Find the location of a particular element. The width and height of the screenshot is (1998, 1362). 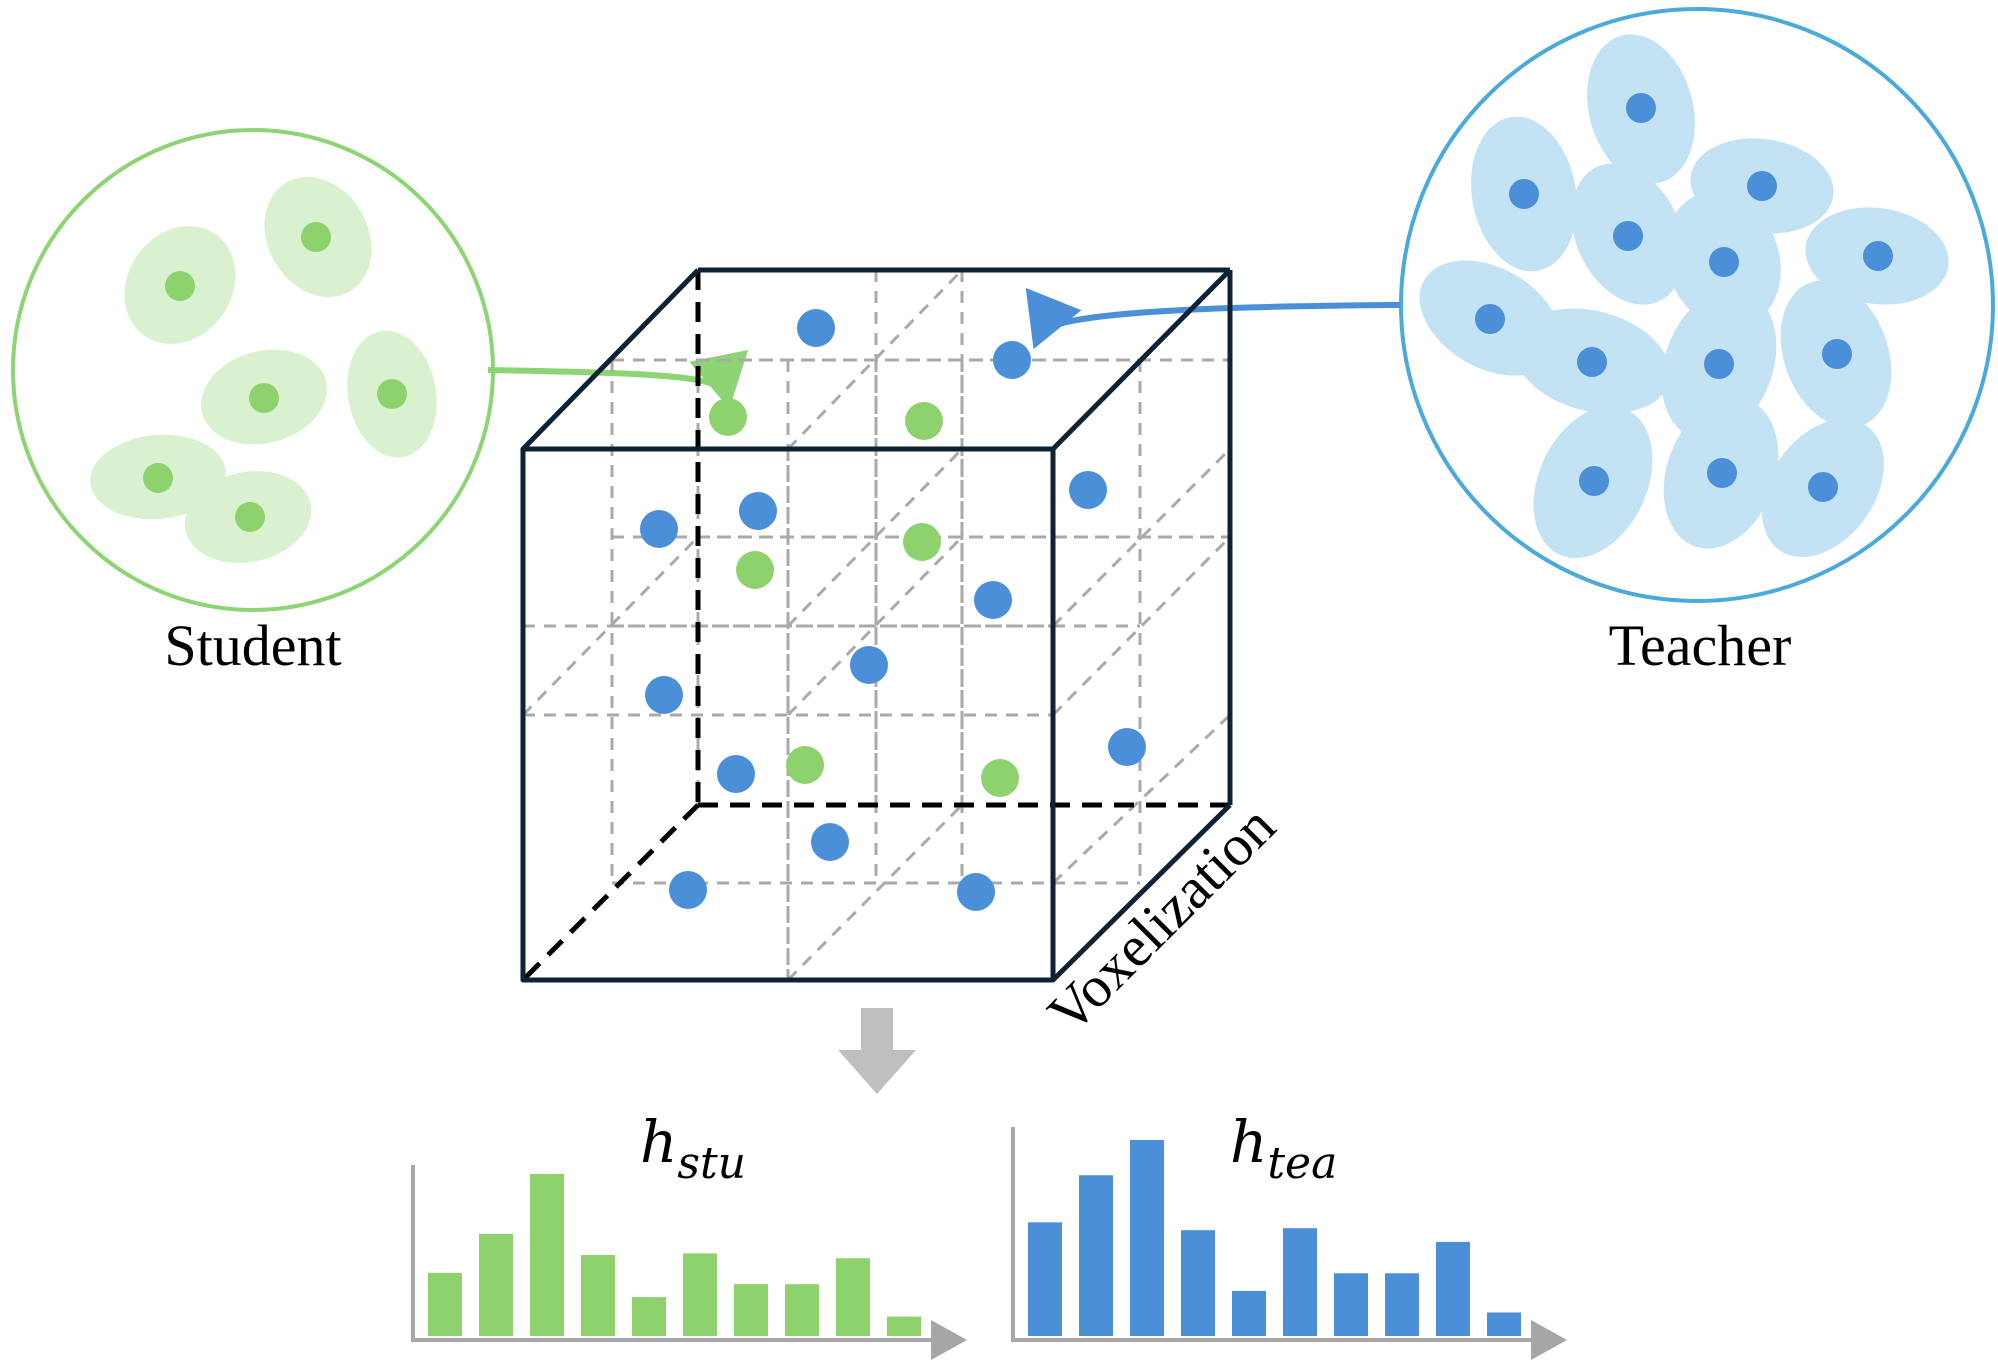

teacher-hist-symbol: h is located at coordinates (1248, 1142).